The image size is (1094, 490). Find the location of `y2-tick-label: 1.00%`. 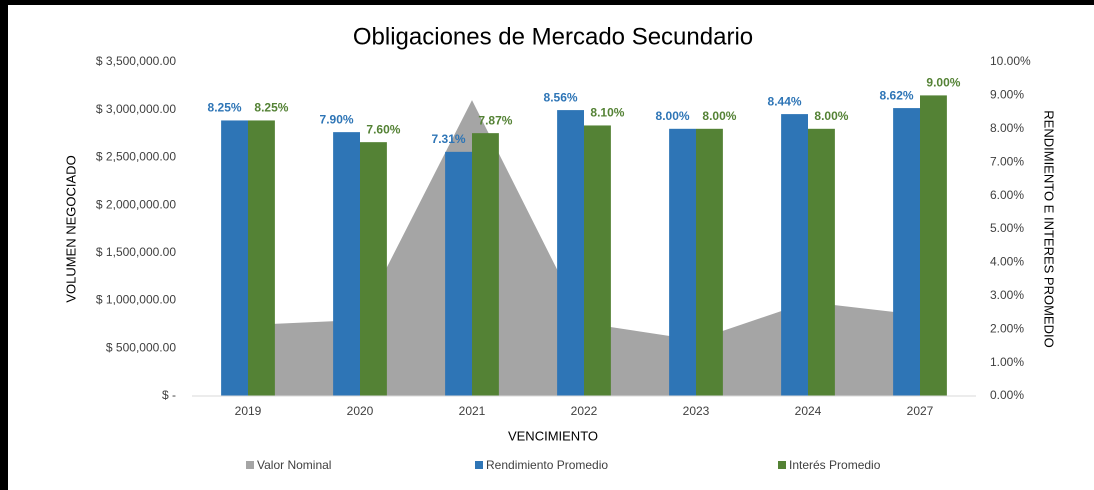

y2-tick-label: 1.00% is located at coordinates (1007, 362).